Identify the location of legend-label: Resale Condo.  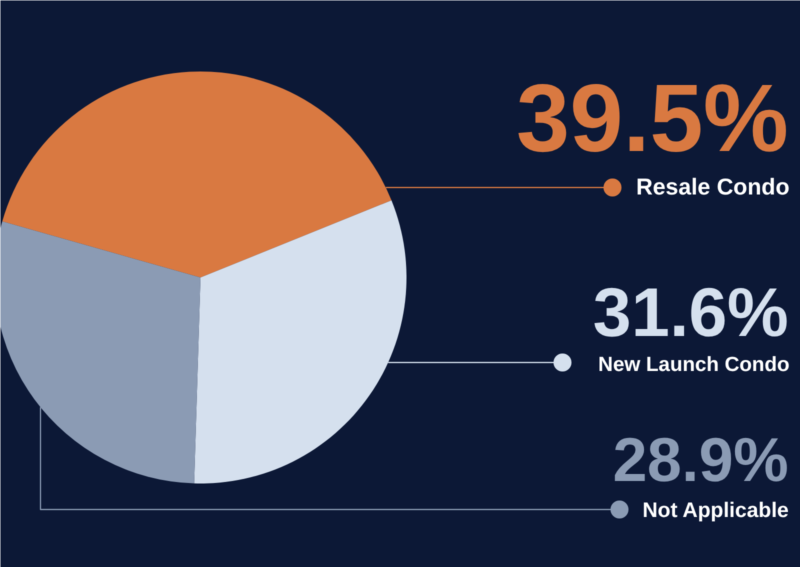
(713, 187).